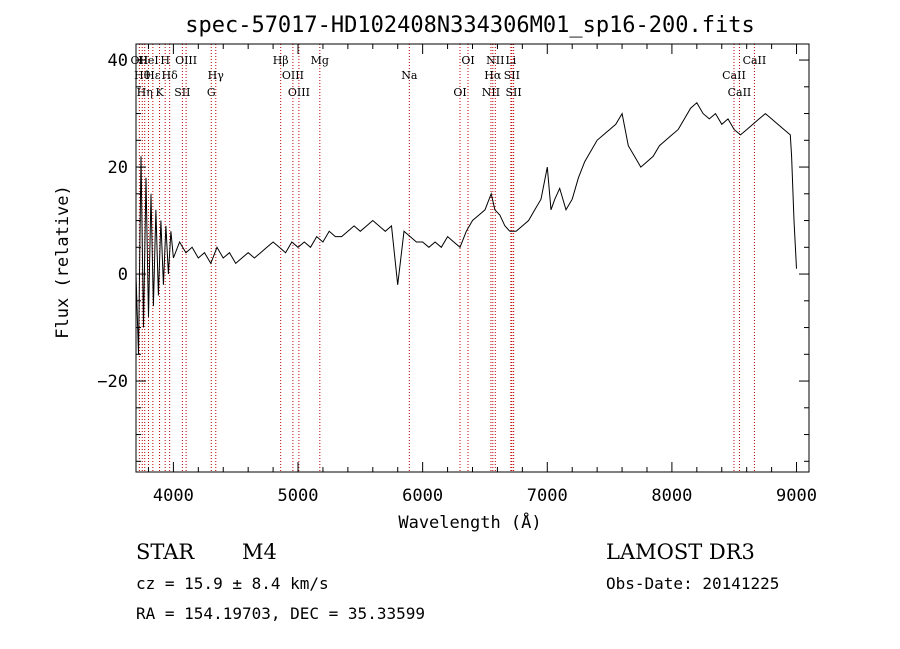  I want to click on emission-line-label: K, so click(159, 92).